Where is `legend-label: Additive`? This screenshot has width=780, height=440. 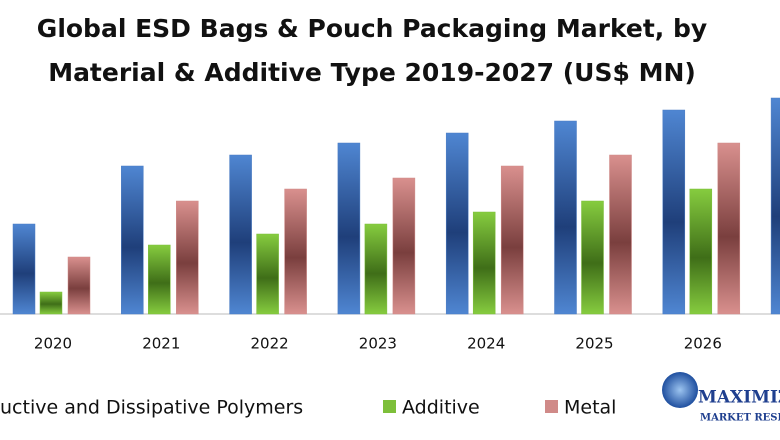
legend-label: Additive is located at coordinates (441, 408).